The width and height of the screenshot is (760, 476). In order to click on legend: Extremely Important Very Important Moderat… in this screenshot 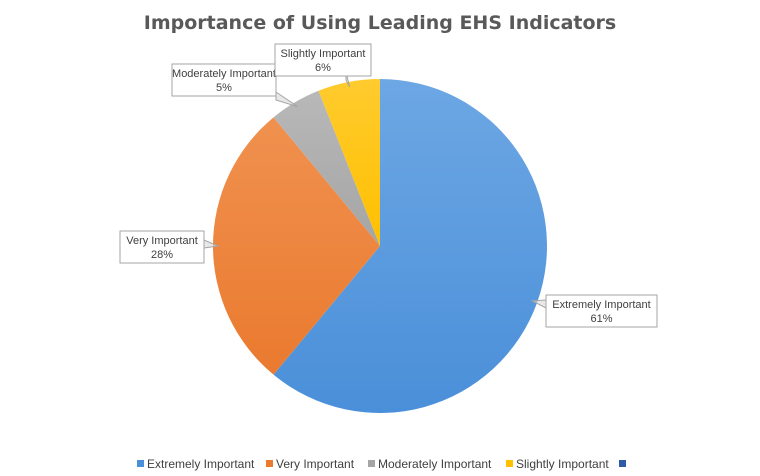, I will do `click(381, 464)`.